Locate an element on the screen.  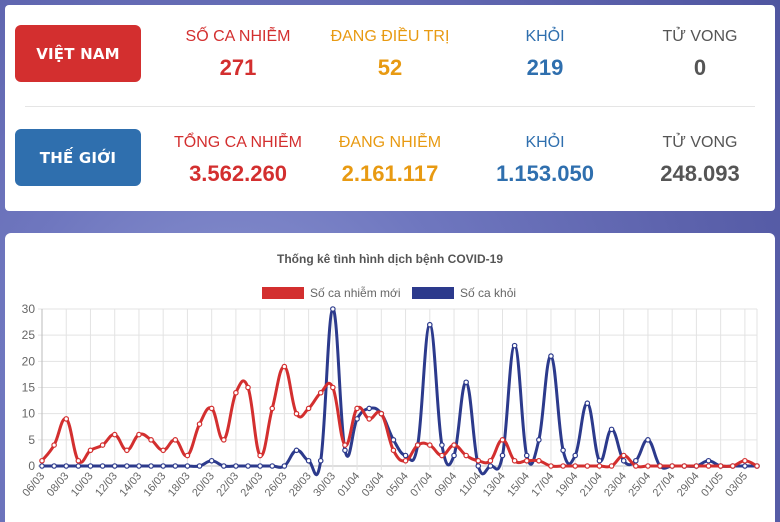
x-tick-label: 18/03 is located at coordinates (179, 484).